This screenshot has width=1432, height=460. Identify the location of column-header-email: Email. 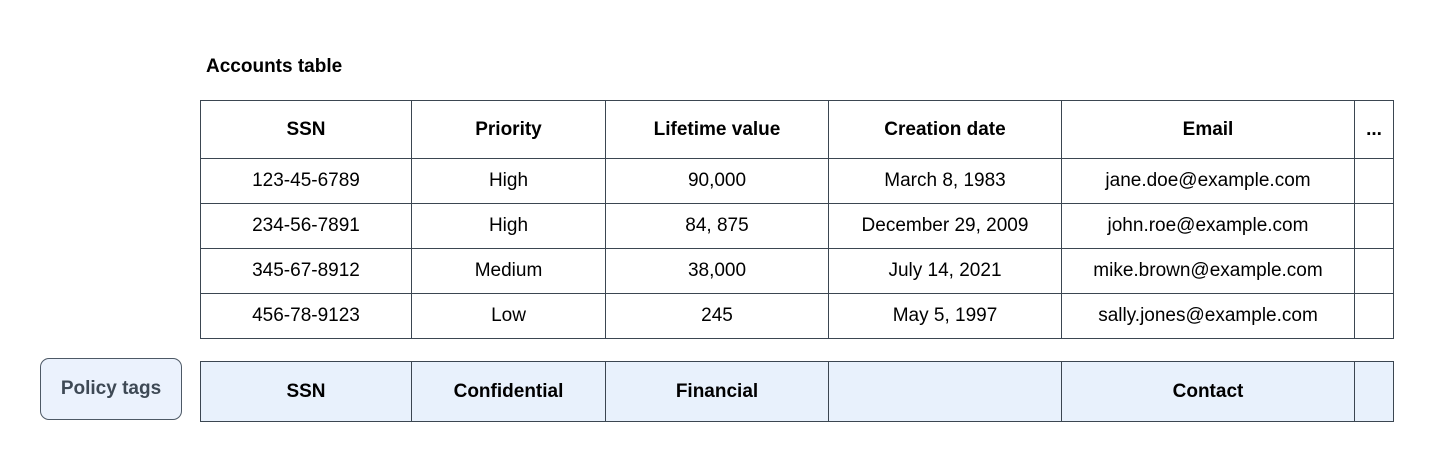
(1208, 129).